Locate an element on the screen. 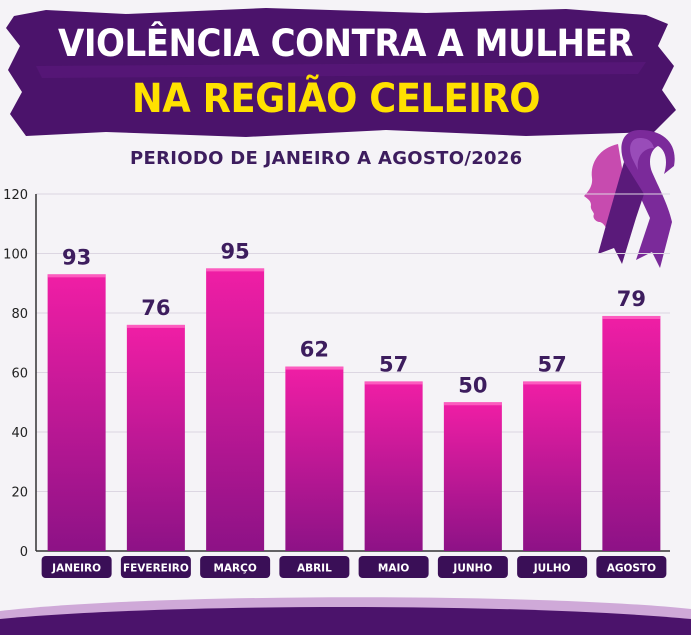 The height and width of the screenshot is (635, 691). y-tick-label: 0 is located at coordinates (24, 552).